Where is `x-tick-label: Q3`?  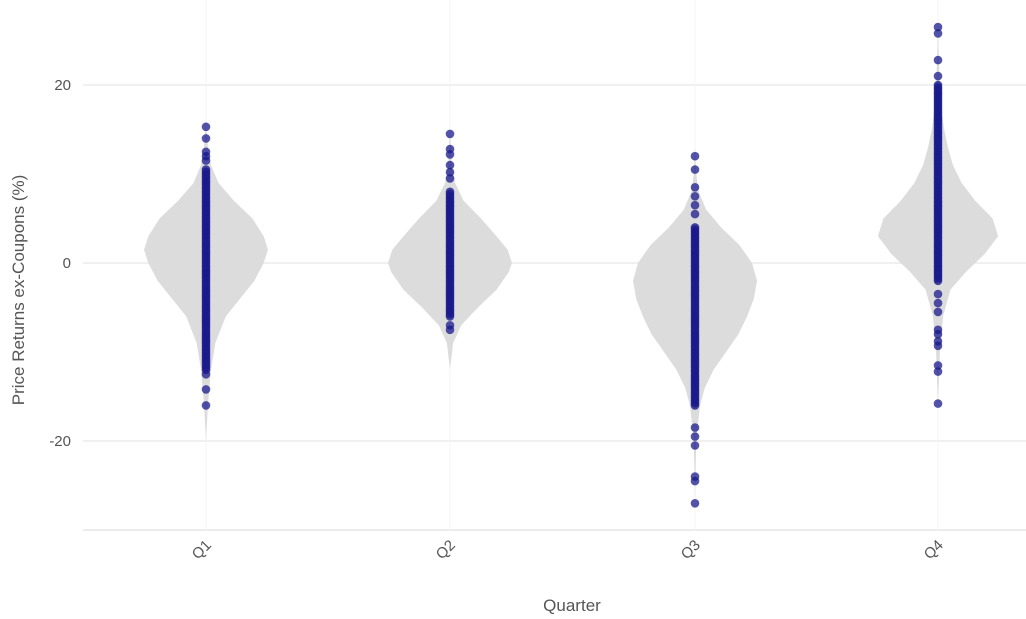
x-tick-label: Q3 is located at coordinates (691, 550).